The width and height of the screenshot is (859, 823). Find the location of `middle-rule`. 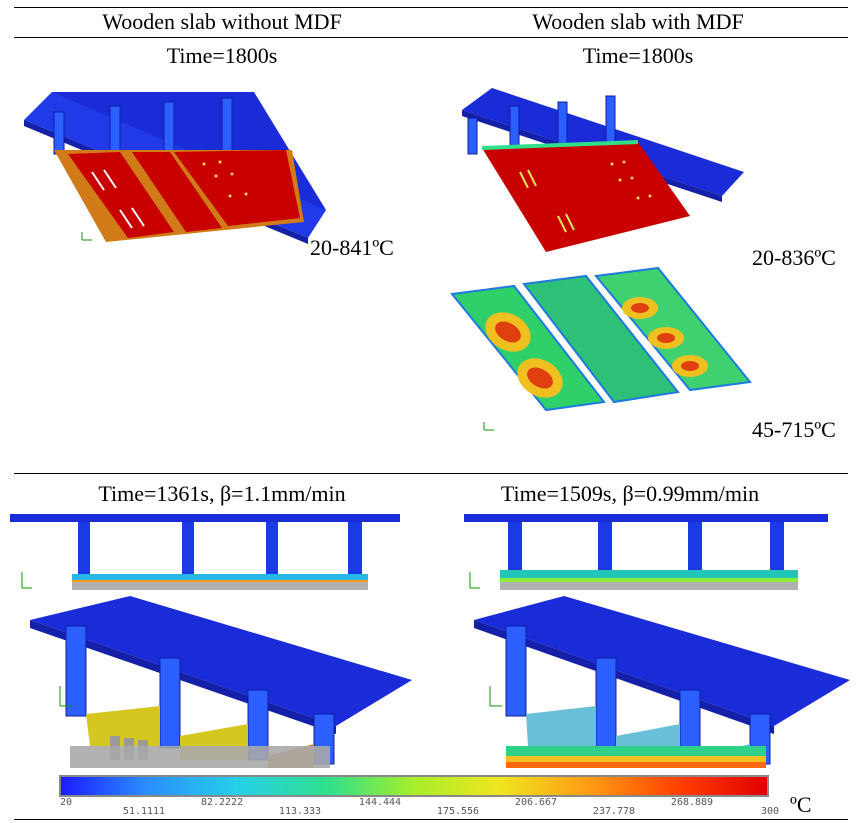

middle-rule is located at coordinates (431, 473).